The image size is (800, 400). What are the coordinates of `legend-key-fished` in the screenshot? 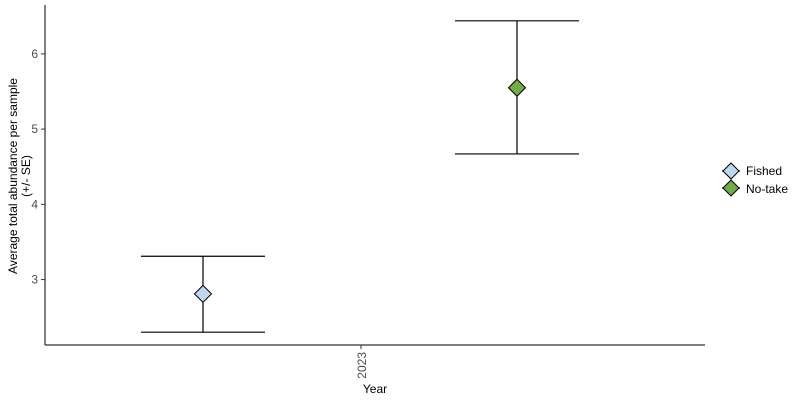 It's located at (731, 171).